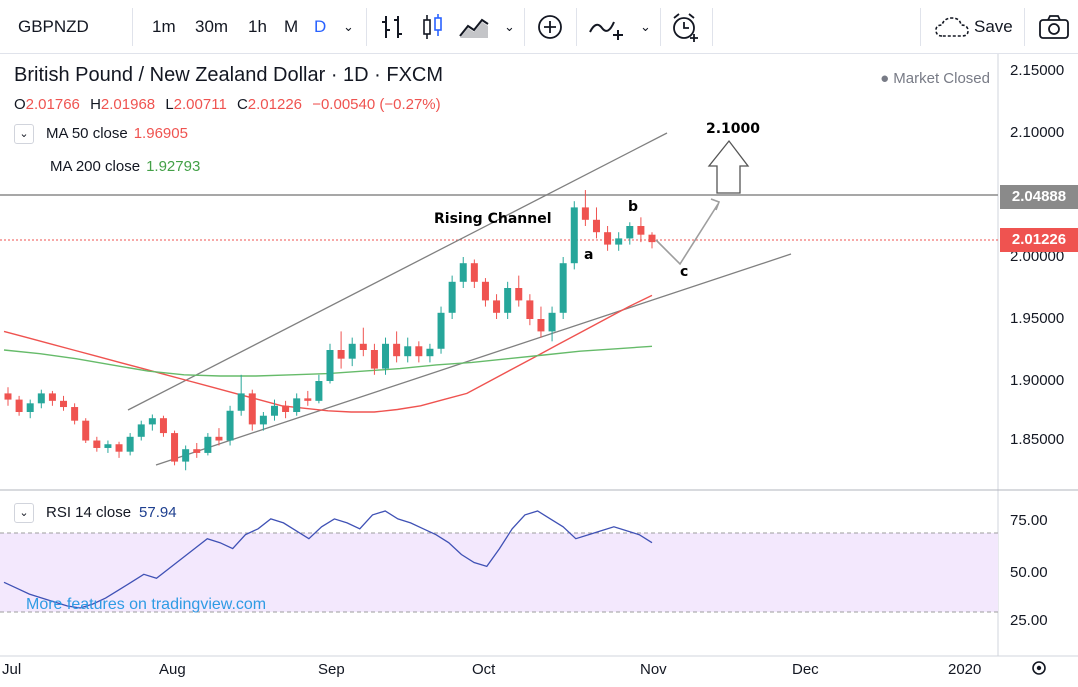  I want to click on wave-c-label: c, so click(684, 272).